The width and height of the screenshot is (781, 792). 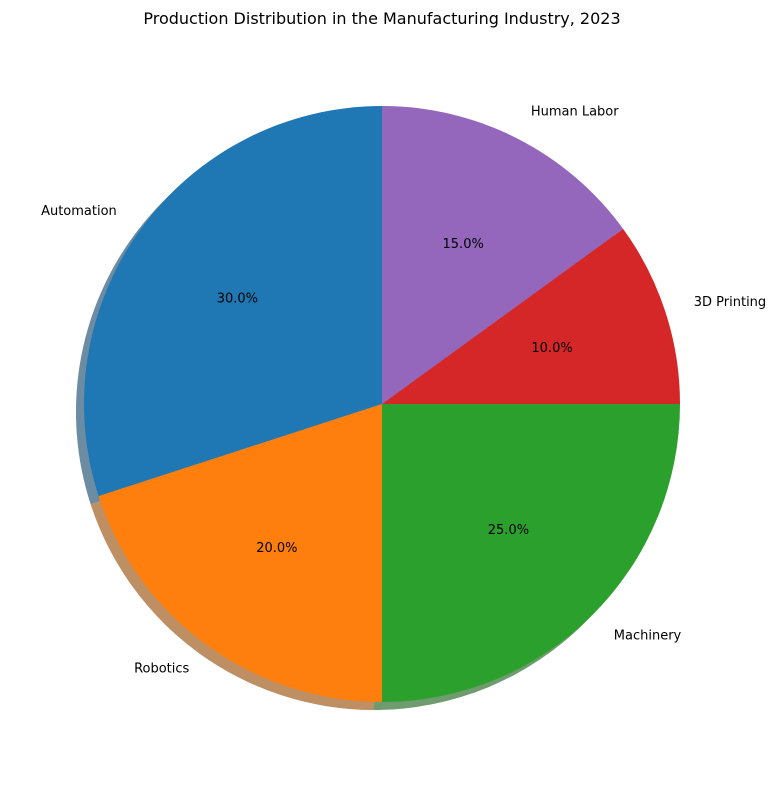 What do you see at coordinates (161, 669) in the screenshot?
I see `label-robotics: Robotics` at bounding box center [161, 669].